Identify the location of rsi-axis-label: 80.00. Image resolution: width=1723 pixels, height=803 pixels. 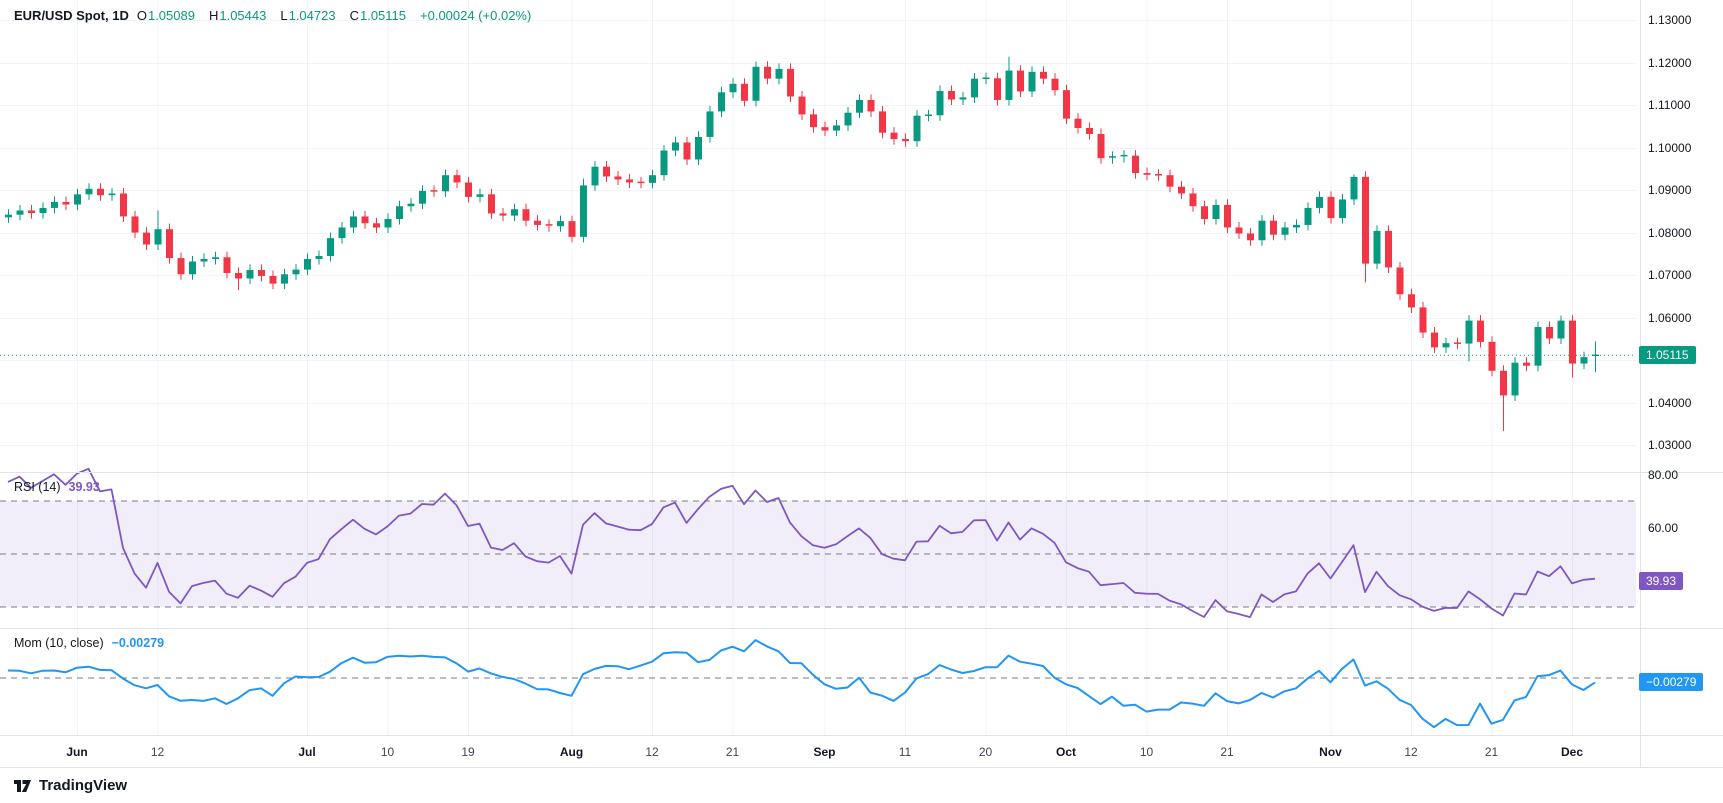
(1663, 474).